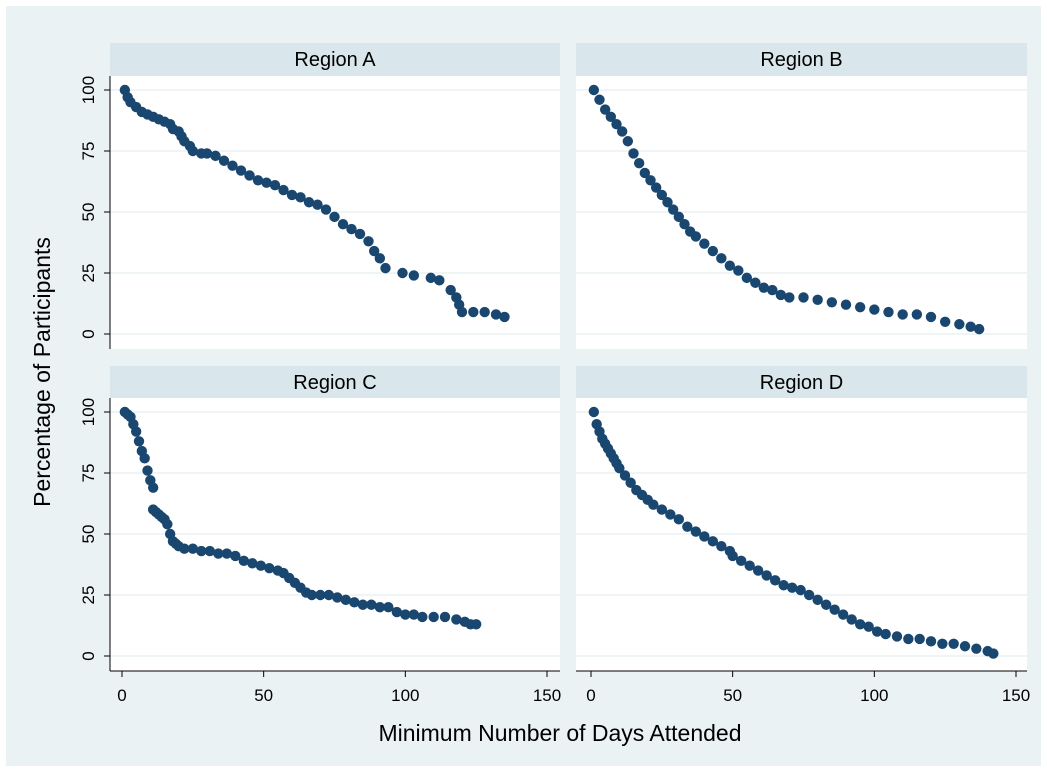 The width and height of the screenshot is (1047, 772). I want to click on x-axis-title: Minimum Number of Days Attended, so click(559, 733).